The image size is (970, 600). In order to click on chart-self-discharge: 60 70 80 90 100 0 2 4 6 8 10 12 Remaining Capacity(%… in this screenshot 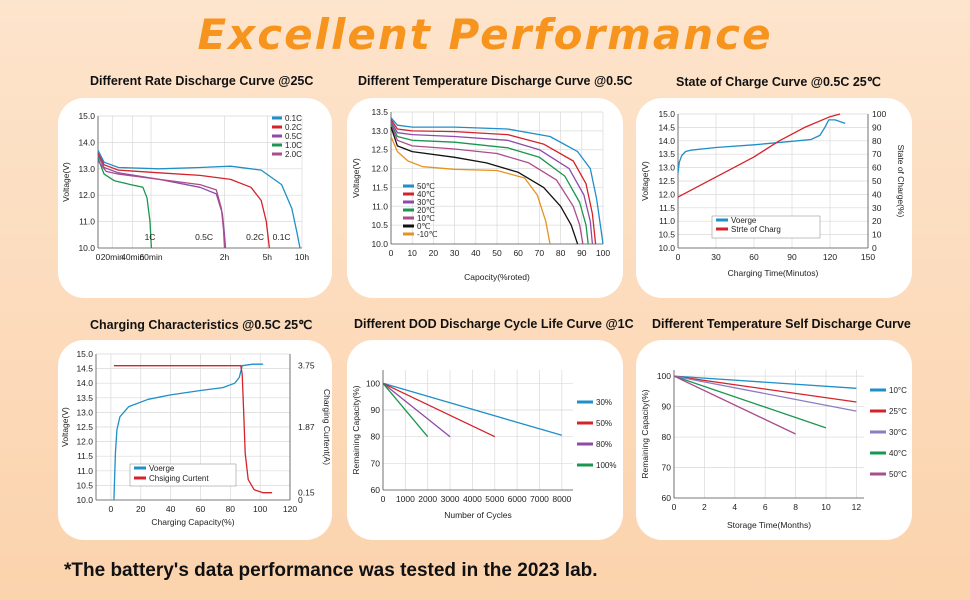, I will do `click(773, 450)`.